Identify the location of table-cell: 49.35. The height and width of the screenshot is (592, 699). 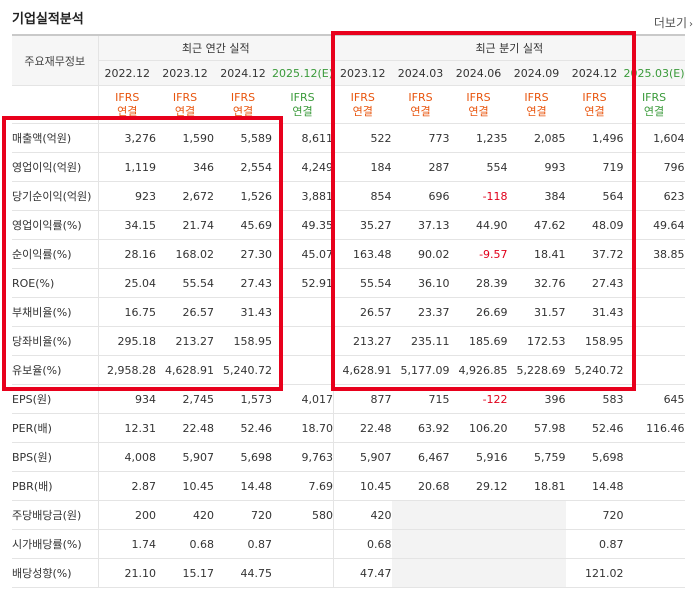
(303, 225).